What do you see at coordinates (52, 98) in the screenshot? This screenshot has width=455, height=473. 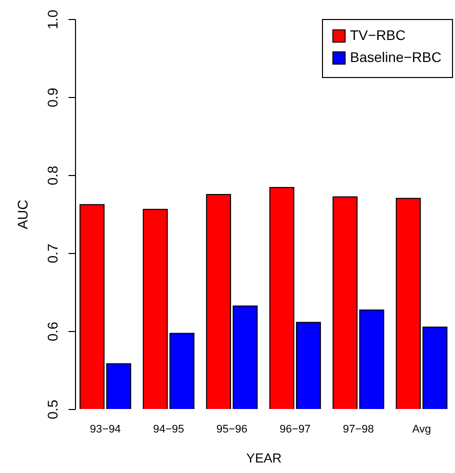 I see `y-tick-label: 0.9` at bounding box center [52, 98].